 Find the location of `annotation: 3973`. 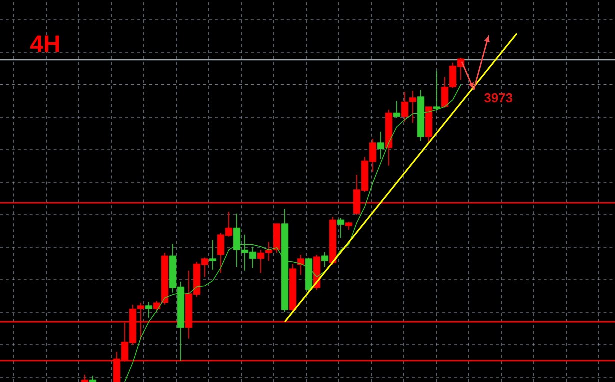

annotation: 3973 is located at coordinates (498, 98).